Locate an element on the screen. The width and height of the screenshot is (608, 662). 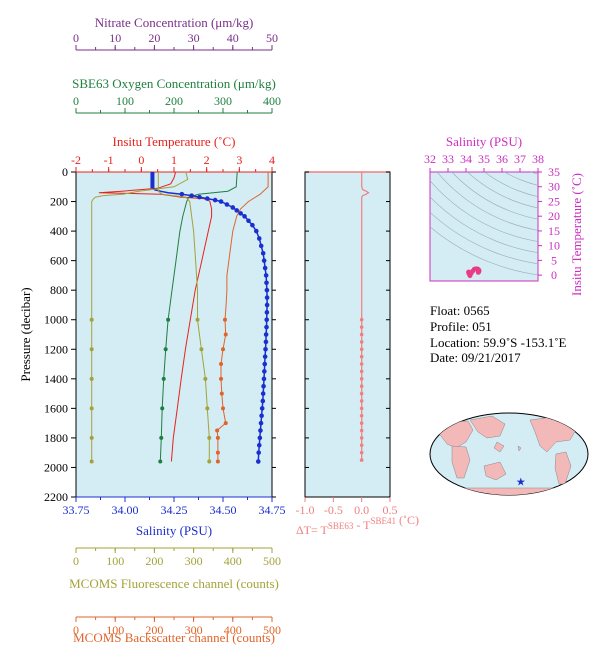
temperature-tick-label: -2 is located at coordinates (76, 160).